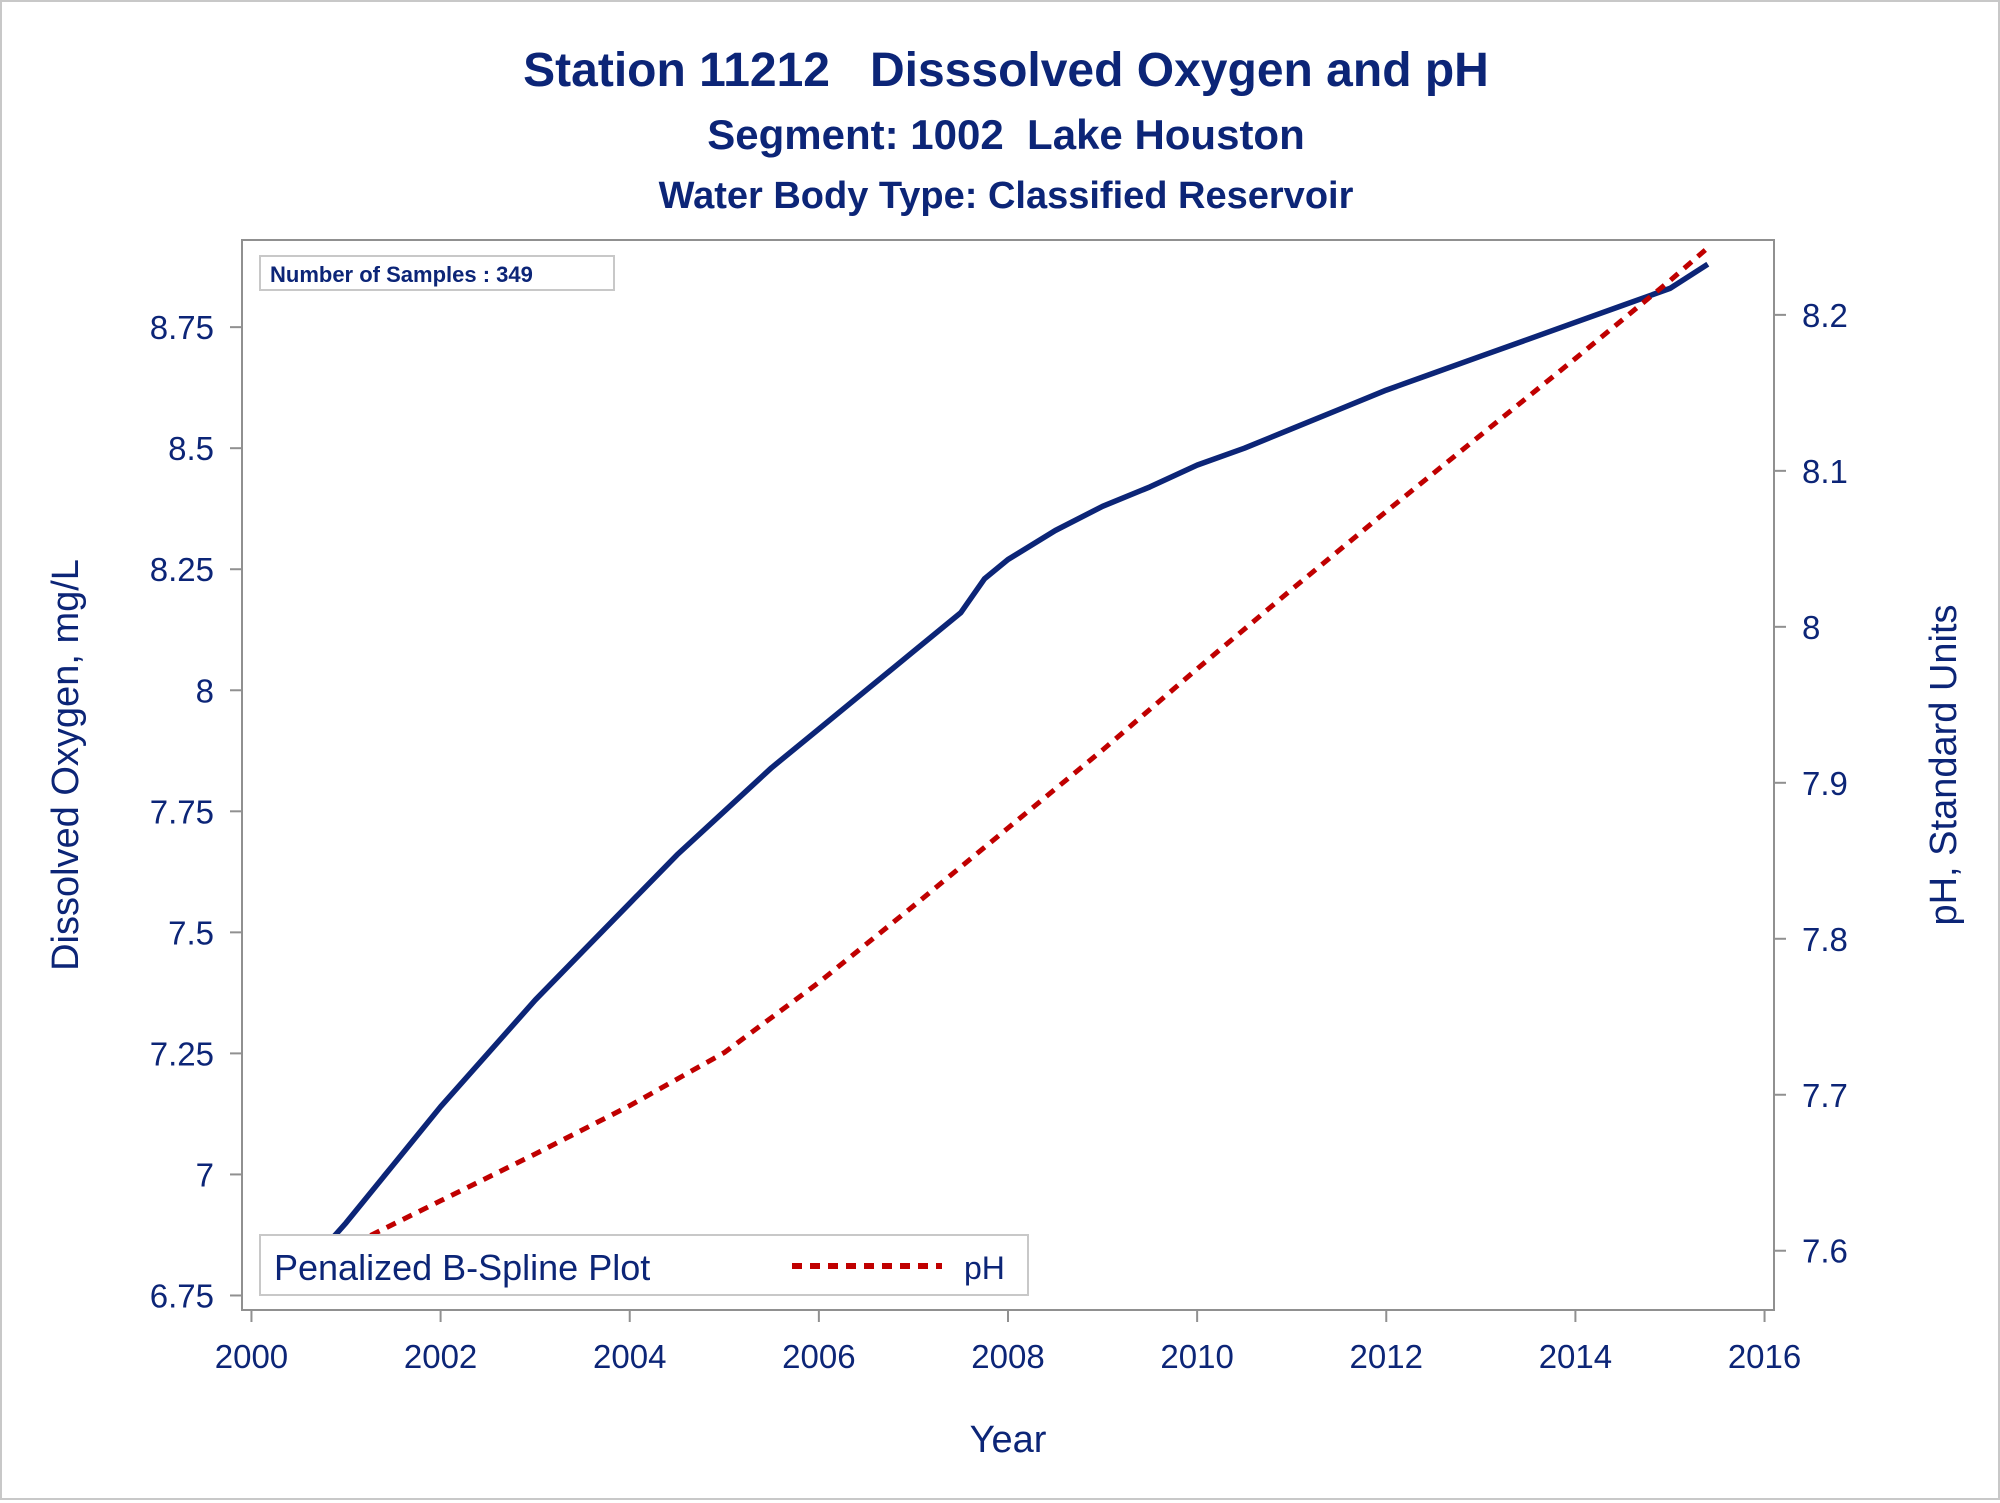 The image size is (2000, 1503). I want to click on y-axis-label: Dissolved Oxygen, mg/L, so click(66, 765).